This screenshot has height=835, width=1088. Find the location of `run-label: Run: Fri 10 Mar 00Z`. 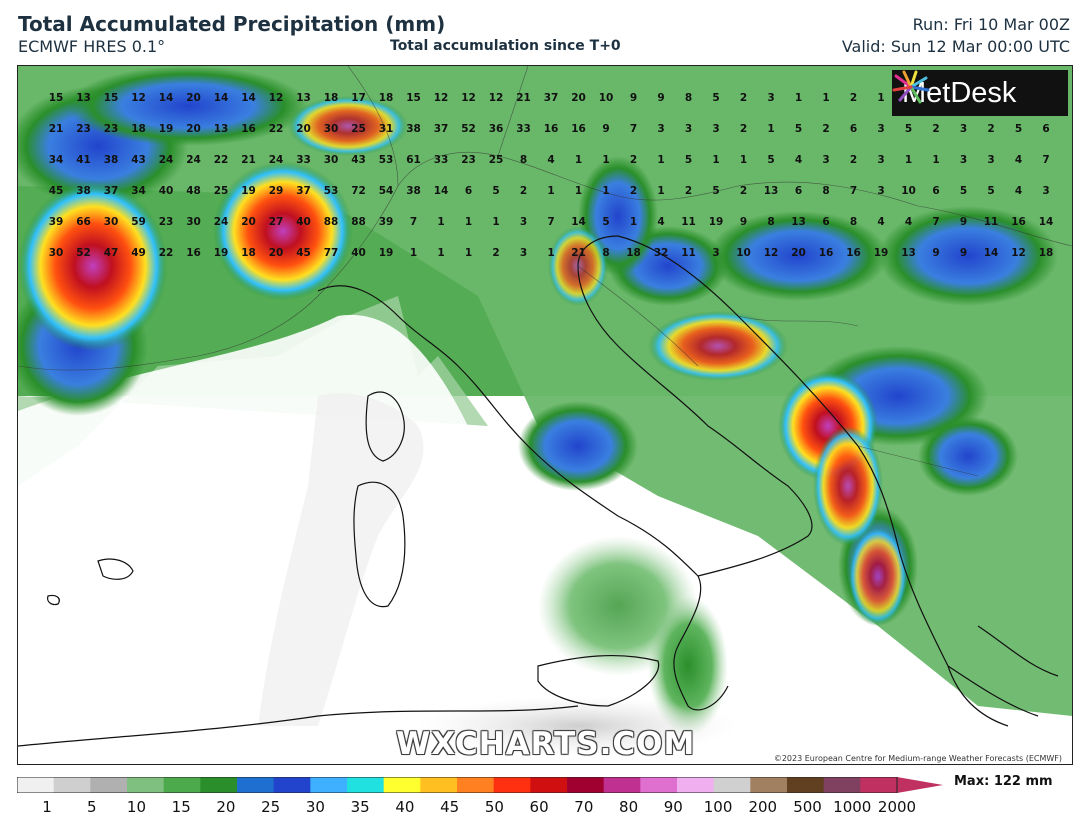

run-label: Run: Fri 10 Mar 00Z is located at coordinates (991, 24).